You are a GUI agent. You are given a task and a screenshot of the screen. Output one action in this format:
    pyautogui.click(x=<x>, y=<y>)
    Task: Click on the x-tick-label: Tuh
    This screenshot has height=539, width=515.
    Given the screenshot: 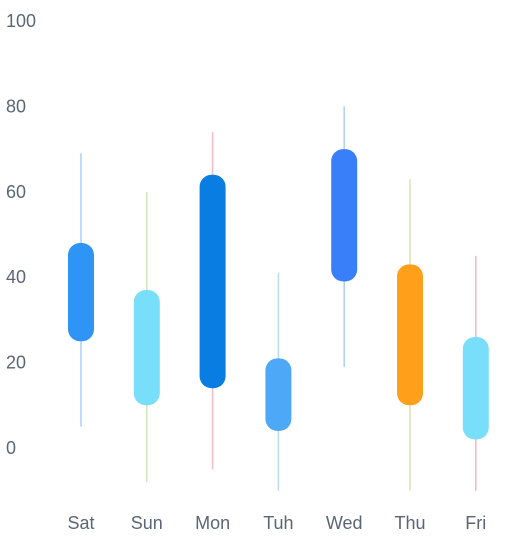 What is the action you would take?
    pyautogui.click(x=278, y=523)
    